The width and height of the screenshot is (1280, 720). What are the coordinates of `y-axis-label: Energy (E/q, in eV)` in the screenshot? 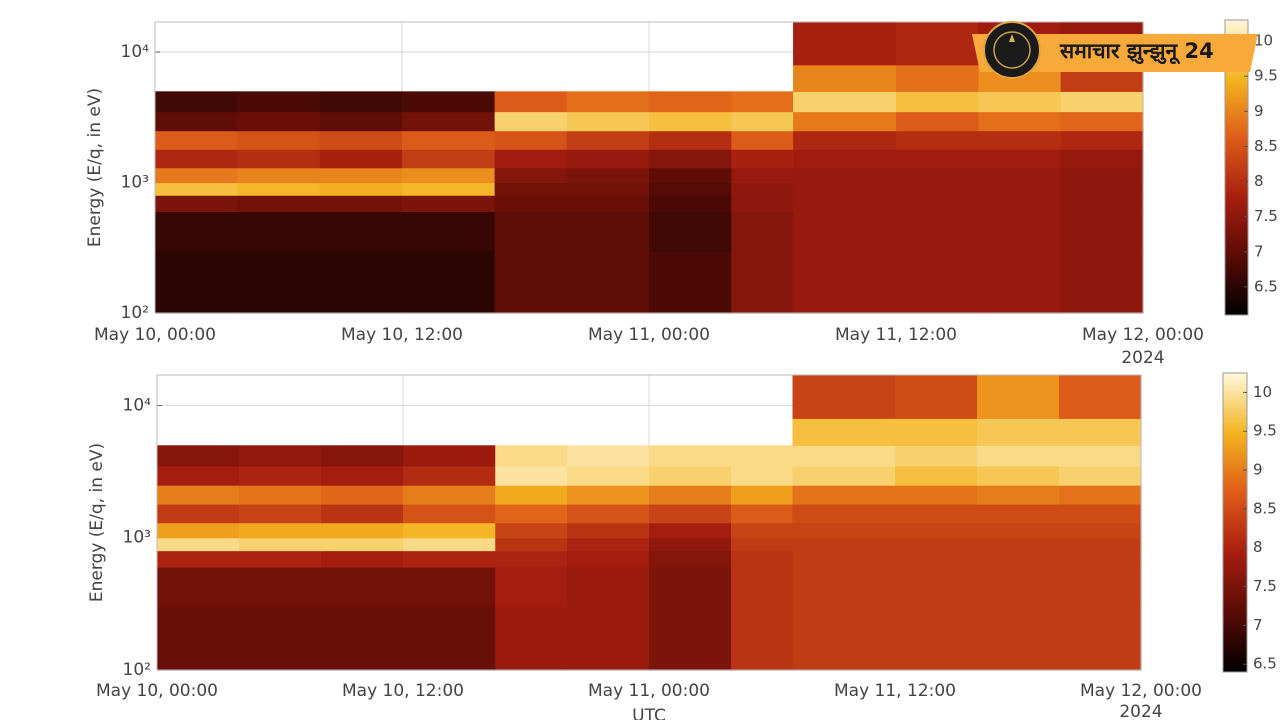 It's located at (95, 167).